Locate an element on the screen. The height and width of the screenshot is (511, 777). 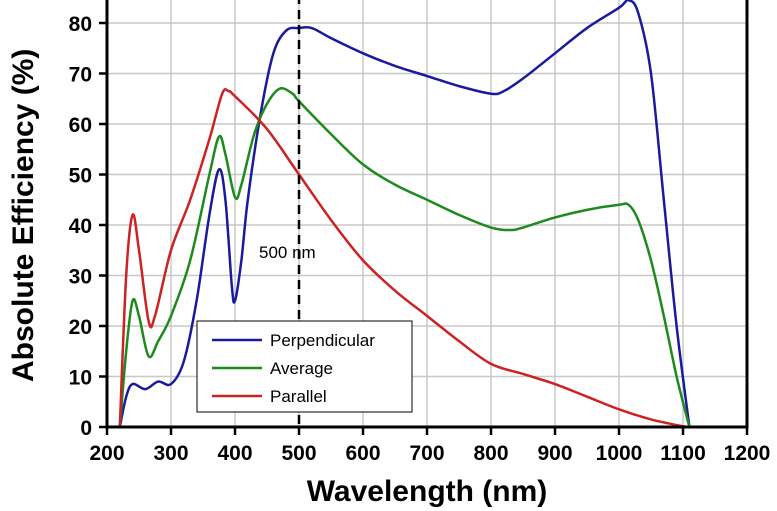
legend: Perpendicular Average Parallel is located at coordinates (304, 366).